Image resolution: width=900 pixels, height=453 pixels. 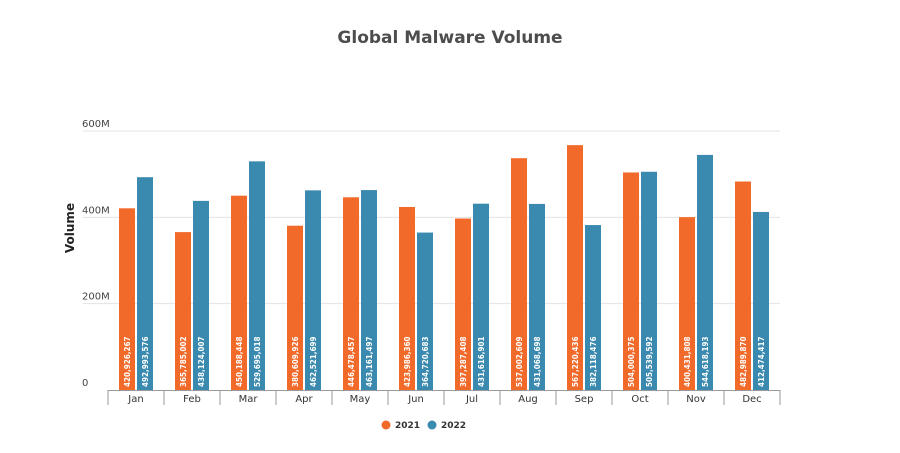 I want to click on x-tick-label: Apr, so click(x=304, y=399).